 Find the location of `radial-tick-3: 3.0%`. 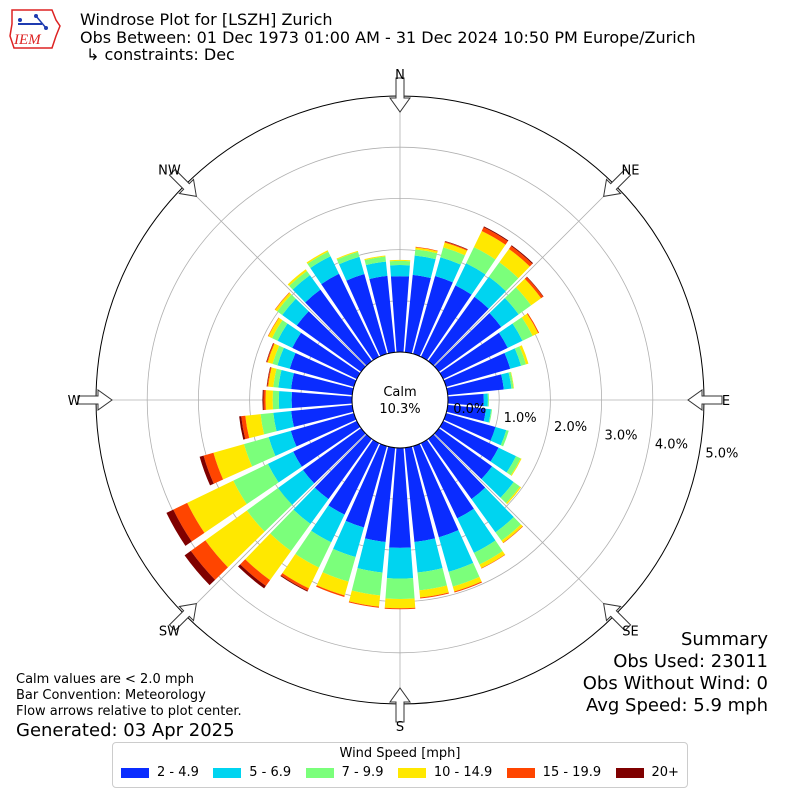

radial-tick-3: 3.0% is located at coordinates (620, 436).